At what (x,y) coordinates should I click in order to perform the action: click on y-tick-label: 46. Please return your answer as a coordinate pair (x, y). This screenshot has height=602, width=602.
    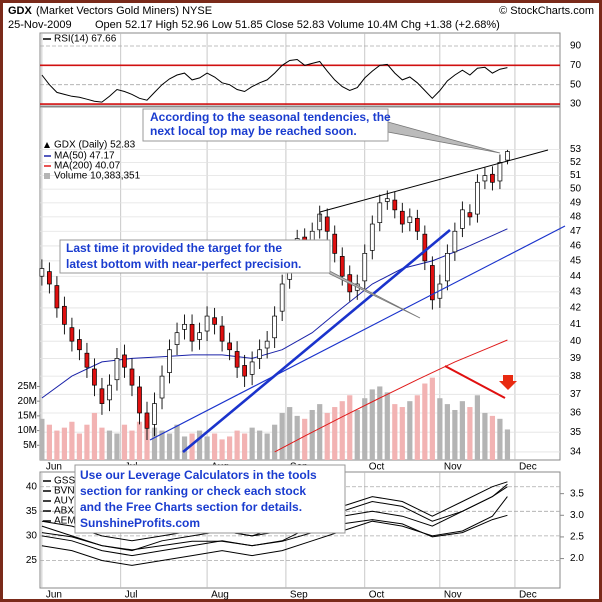
    Looking at the image, I should click on (576, 246).